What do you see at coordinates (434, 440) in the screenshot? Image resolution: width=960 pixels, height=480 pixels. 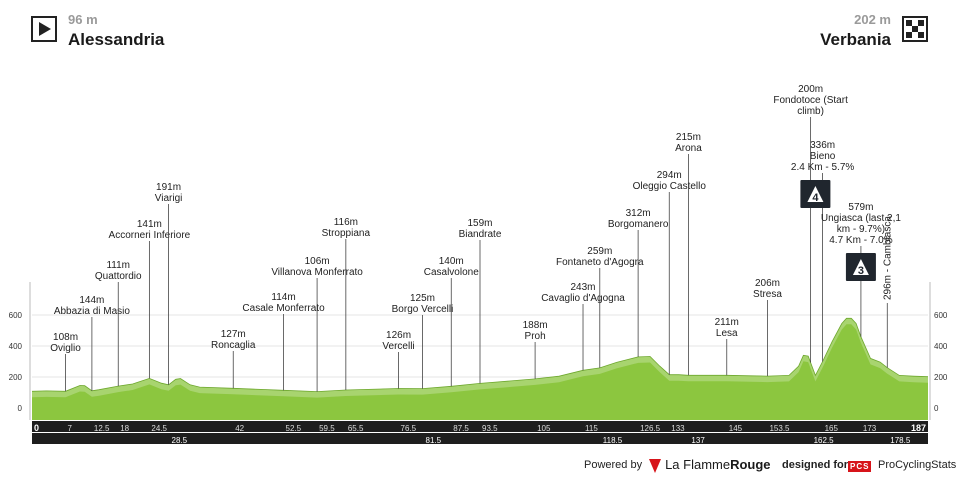 I see `km-label: 81.5` at bounding box center [434, 440].